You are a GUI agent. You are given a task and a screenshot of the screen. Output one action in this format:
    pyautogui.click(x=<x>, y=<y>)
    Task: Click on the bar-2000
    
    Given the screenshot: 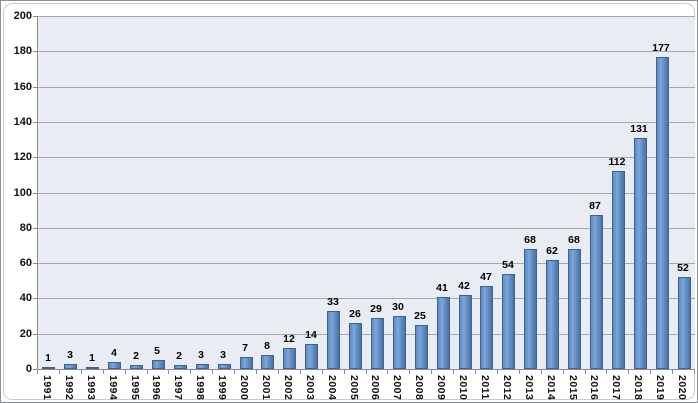 What is the action you would take?
    pyautogui.click(x=246, y=363)
    